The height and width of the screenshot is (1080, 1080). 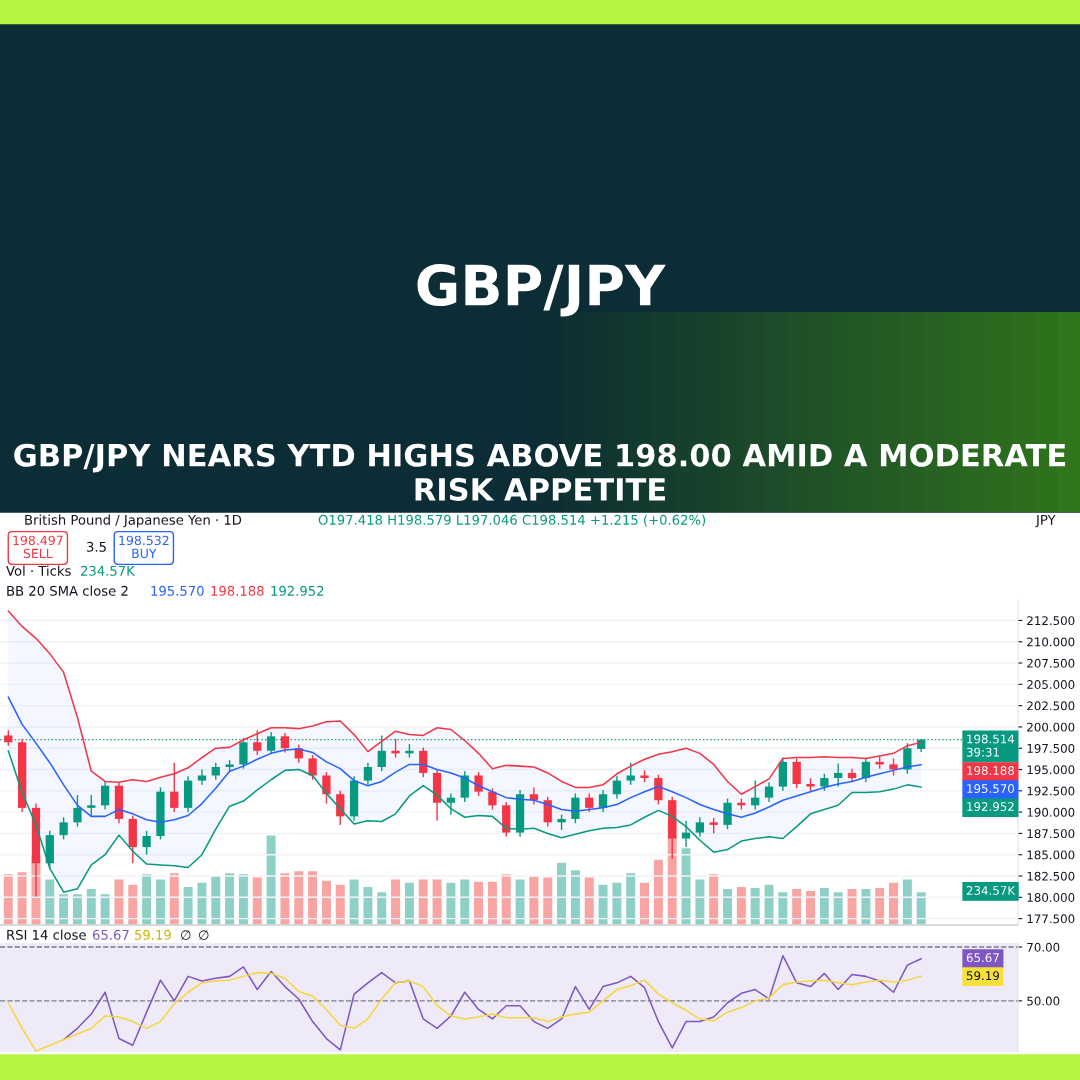 I want to click on text: O197.418 H198.579 L197.046 C198.514 +1.215 (+0.62%), so click(x=512, y=520).